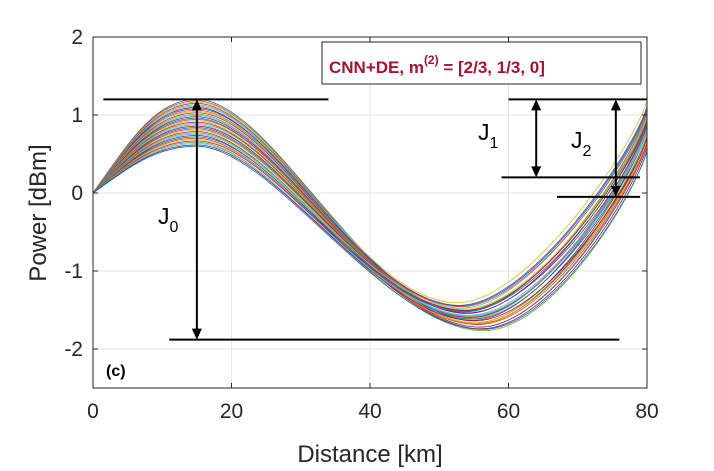 Image resolution: width=714 pixels, height=471 pixels. Describe the element at coordinates (93, 411) in the screenshot. I see `x-tick-label: 0` at that location.